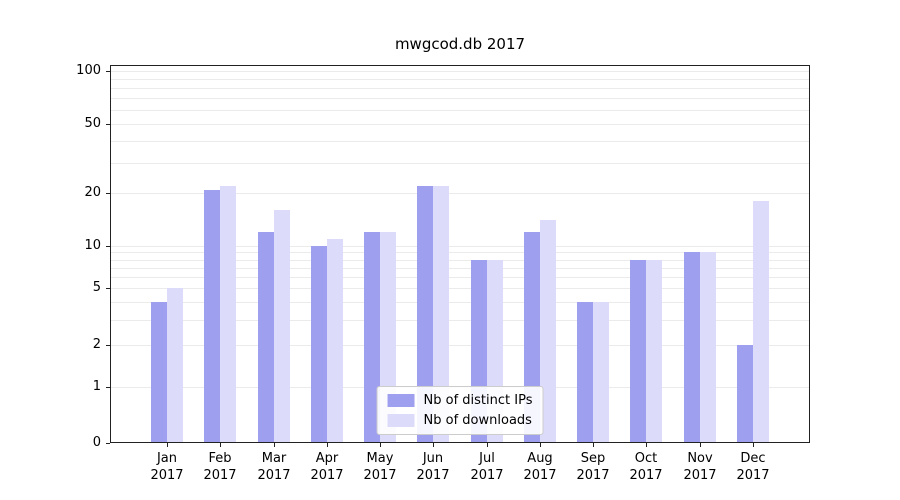  I want to click on ytick-label-2: 2, so click(96, 344).